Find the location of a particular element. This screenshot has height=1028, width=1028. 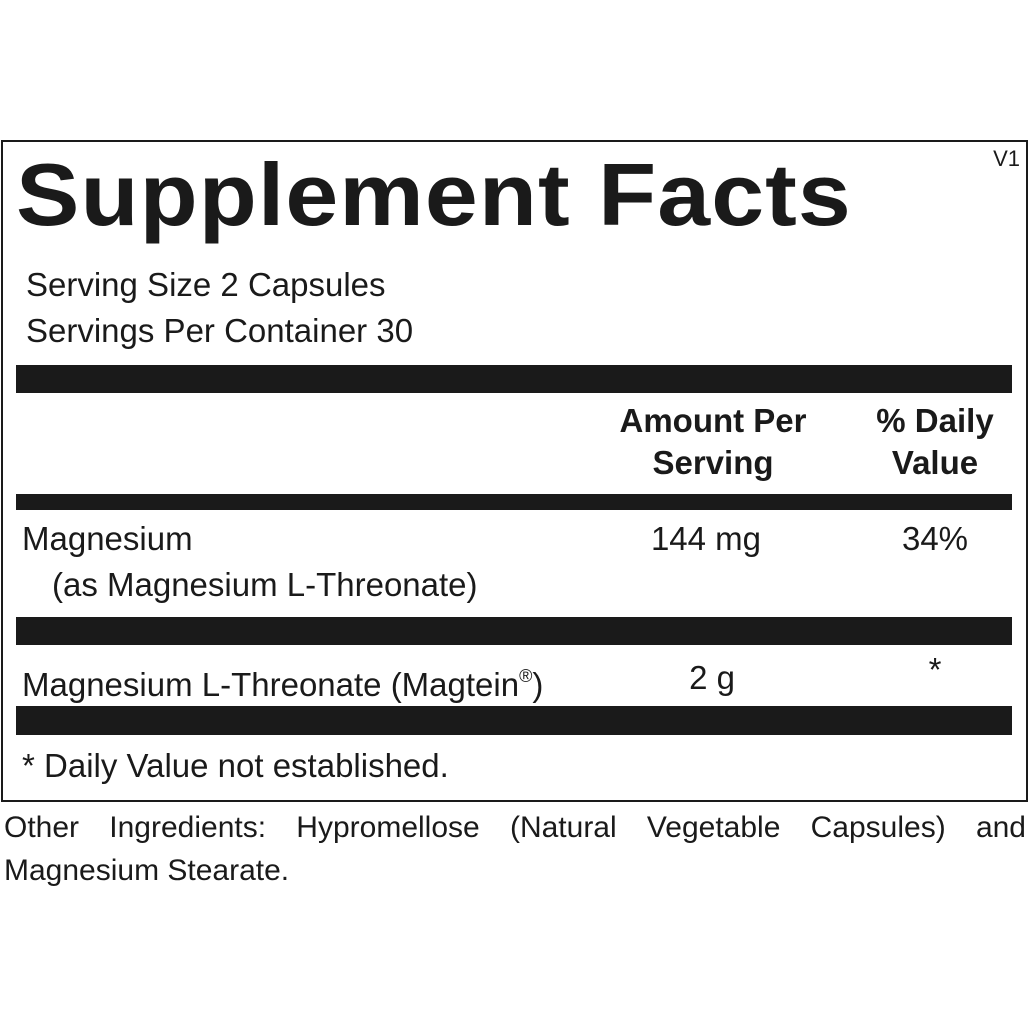

amount: 2 g is located at coordinates (712, 677).